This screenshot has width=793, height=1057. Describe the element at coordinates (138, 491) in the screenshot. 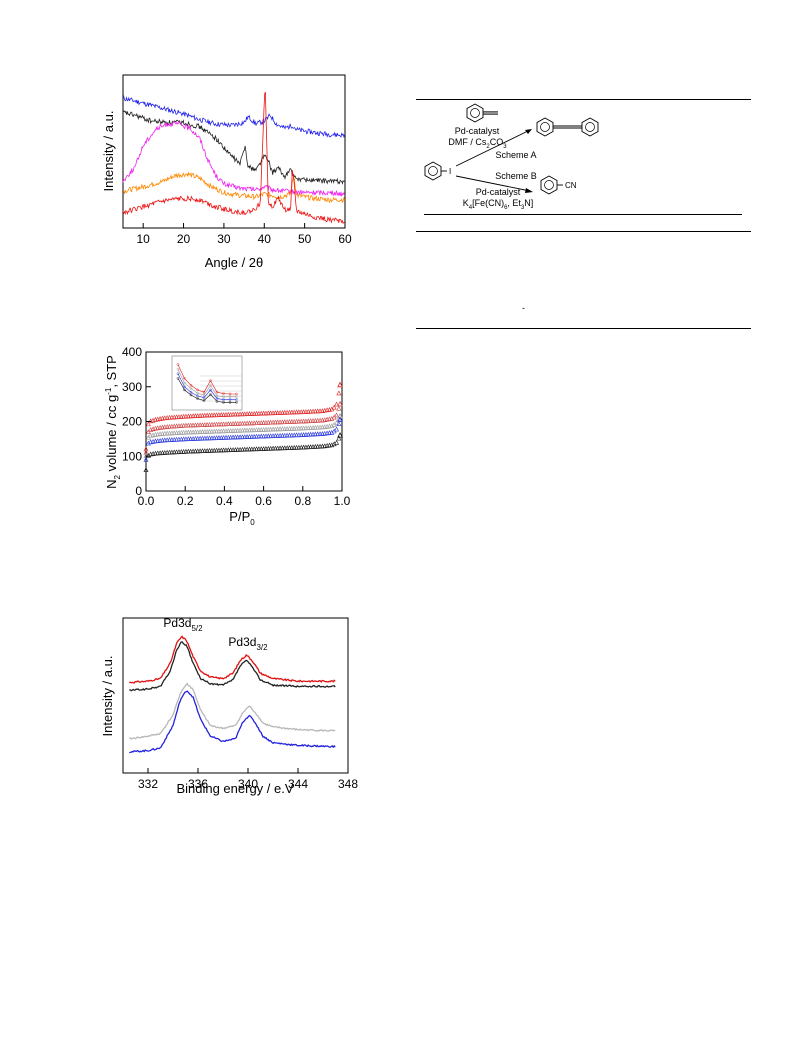

I see `isotherm-y-tick-label: 0` at that location.